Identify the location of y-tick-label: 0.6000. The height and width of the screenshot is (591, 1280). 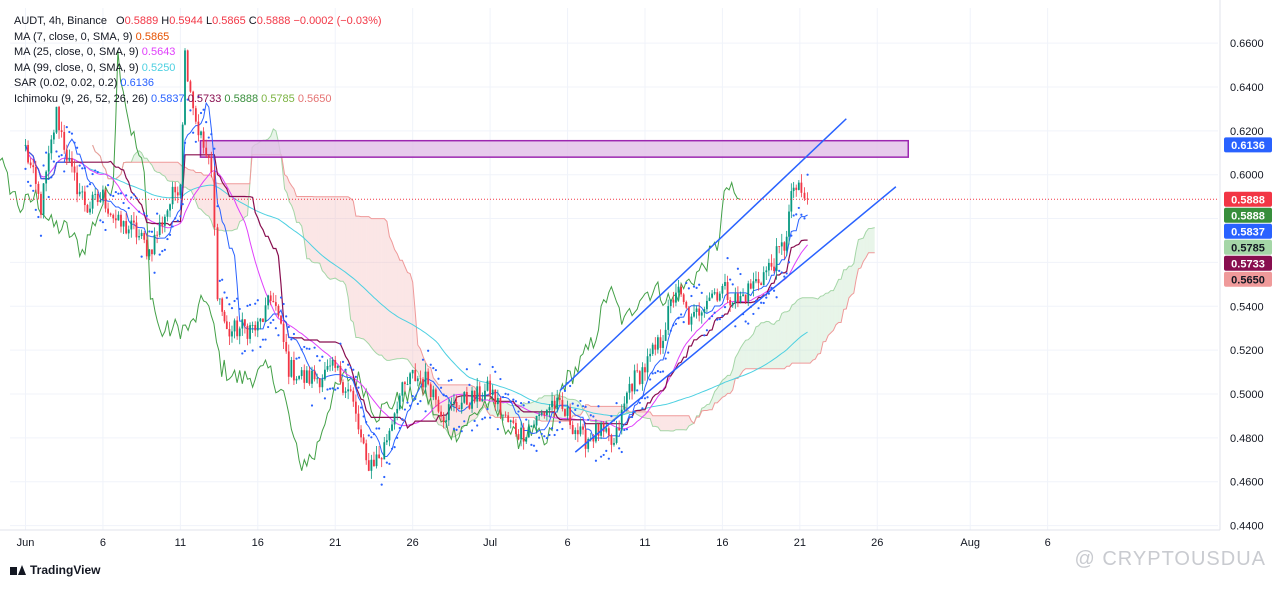
(1247, 176).